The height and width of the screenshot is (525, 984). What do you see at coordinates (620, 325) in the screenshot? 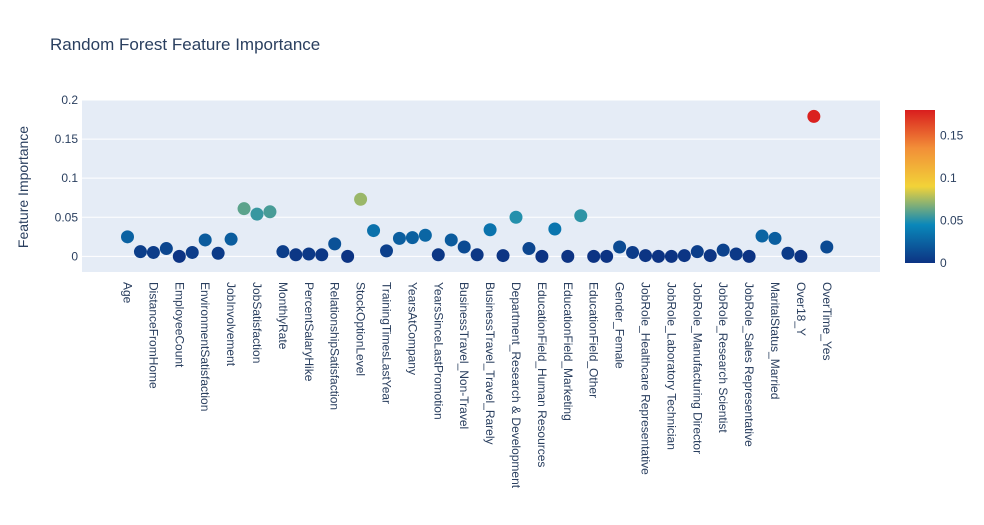
I see `x-tick-label: Gender_Female` at bounding box center [620, 325].